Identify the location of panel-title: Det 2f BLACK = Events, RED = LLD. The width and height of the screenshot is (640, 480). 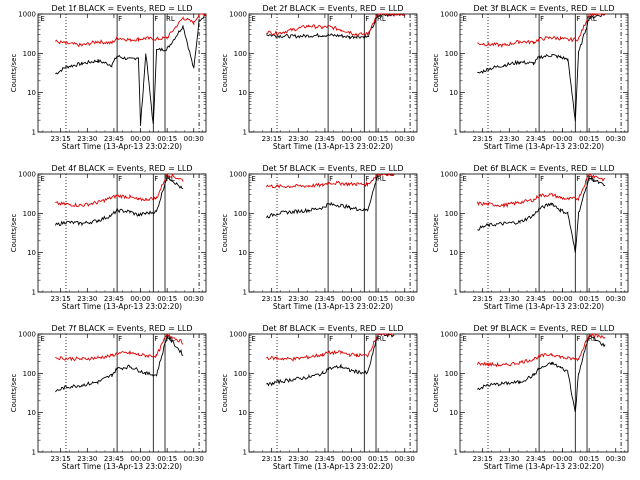
(332, 8).